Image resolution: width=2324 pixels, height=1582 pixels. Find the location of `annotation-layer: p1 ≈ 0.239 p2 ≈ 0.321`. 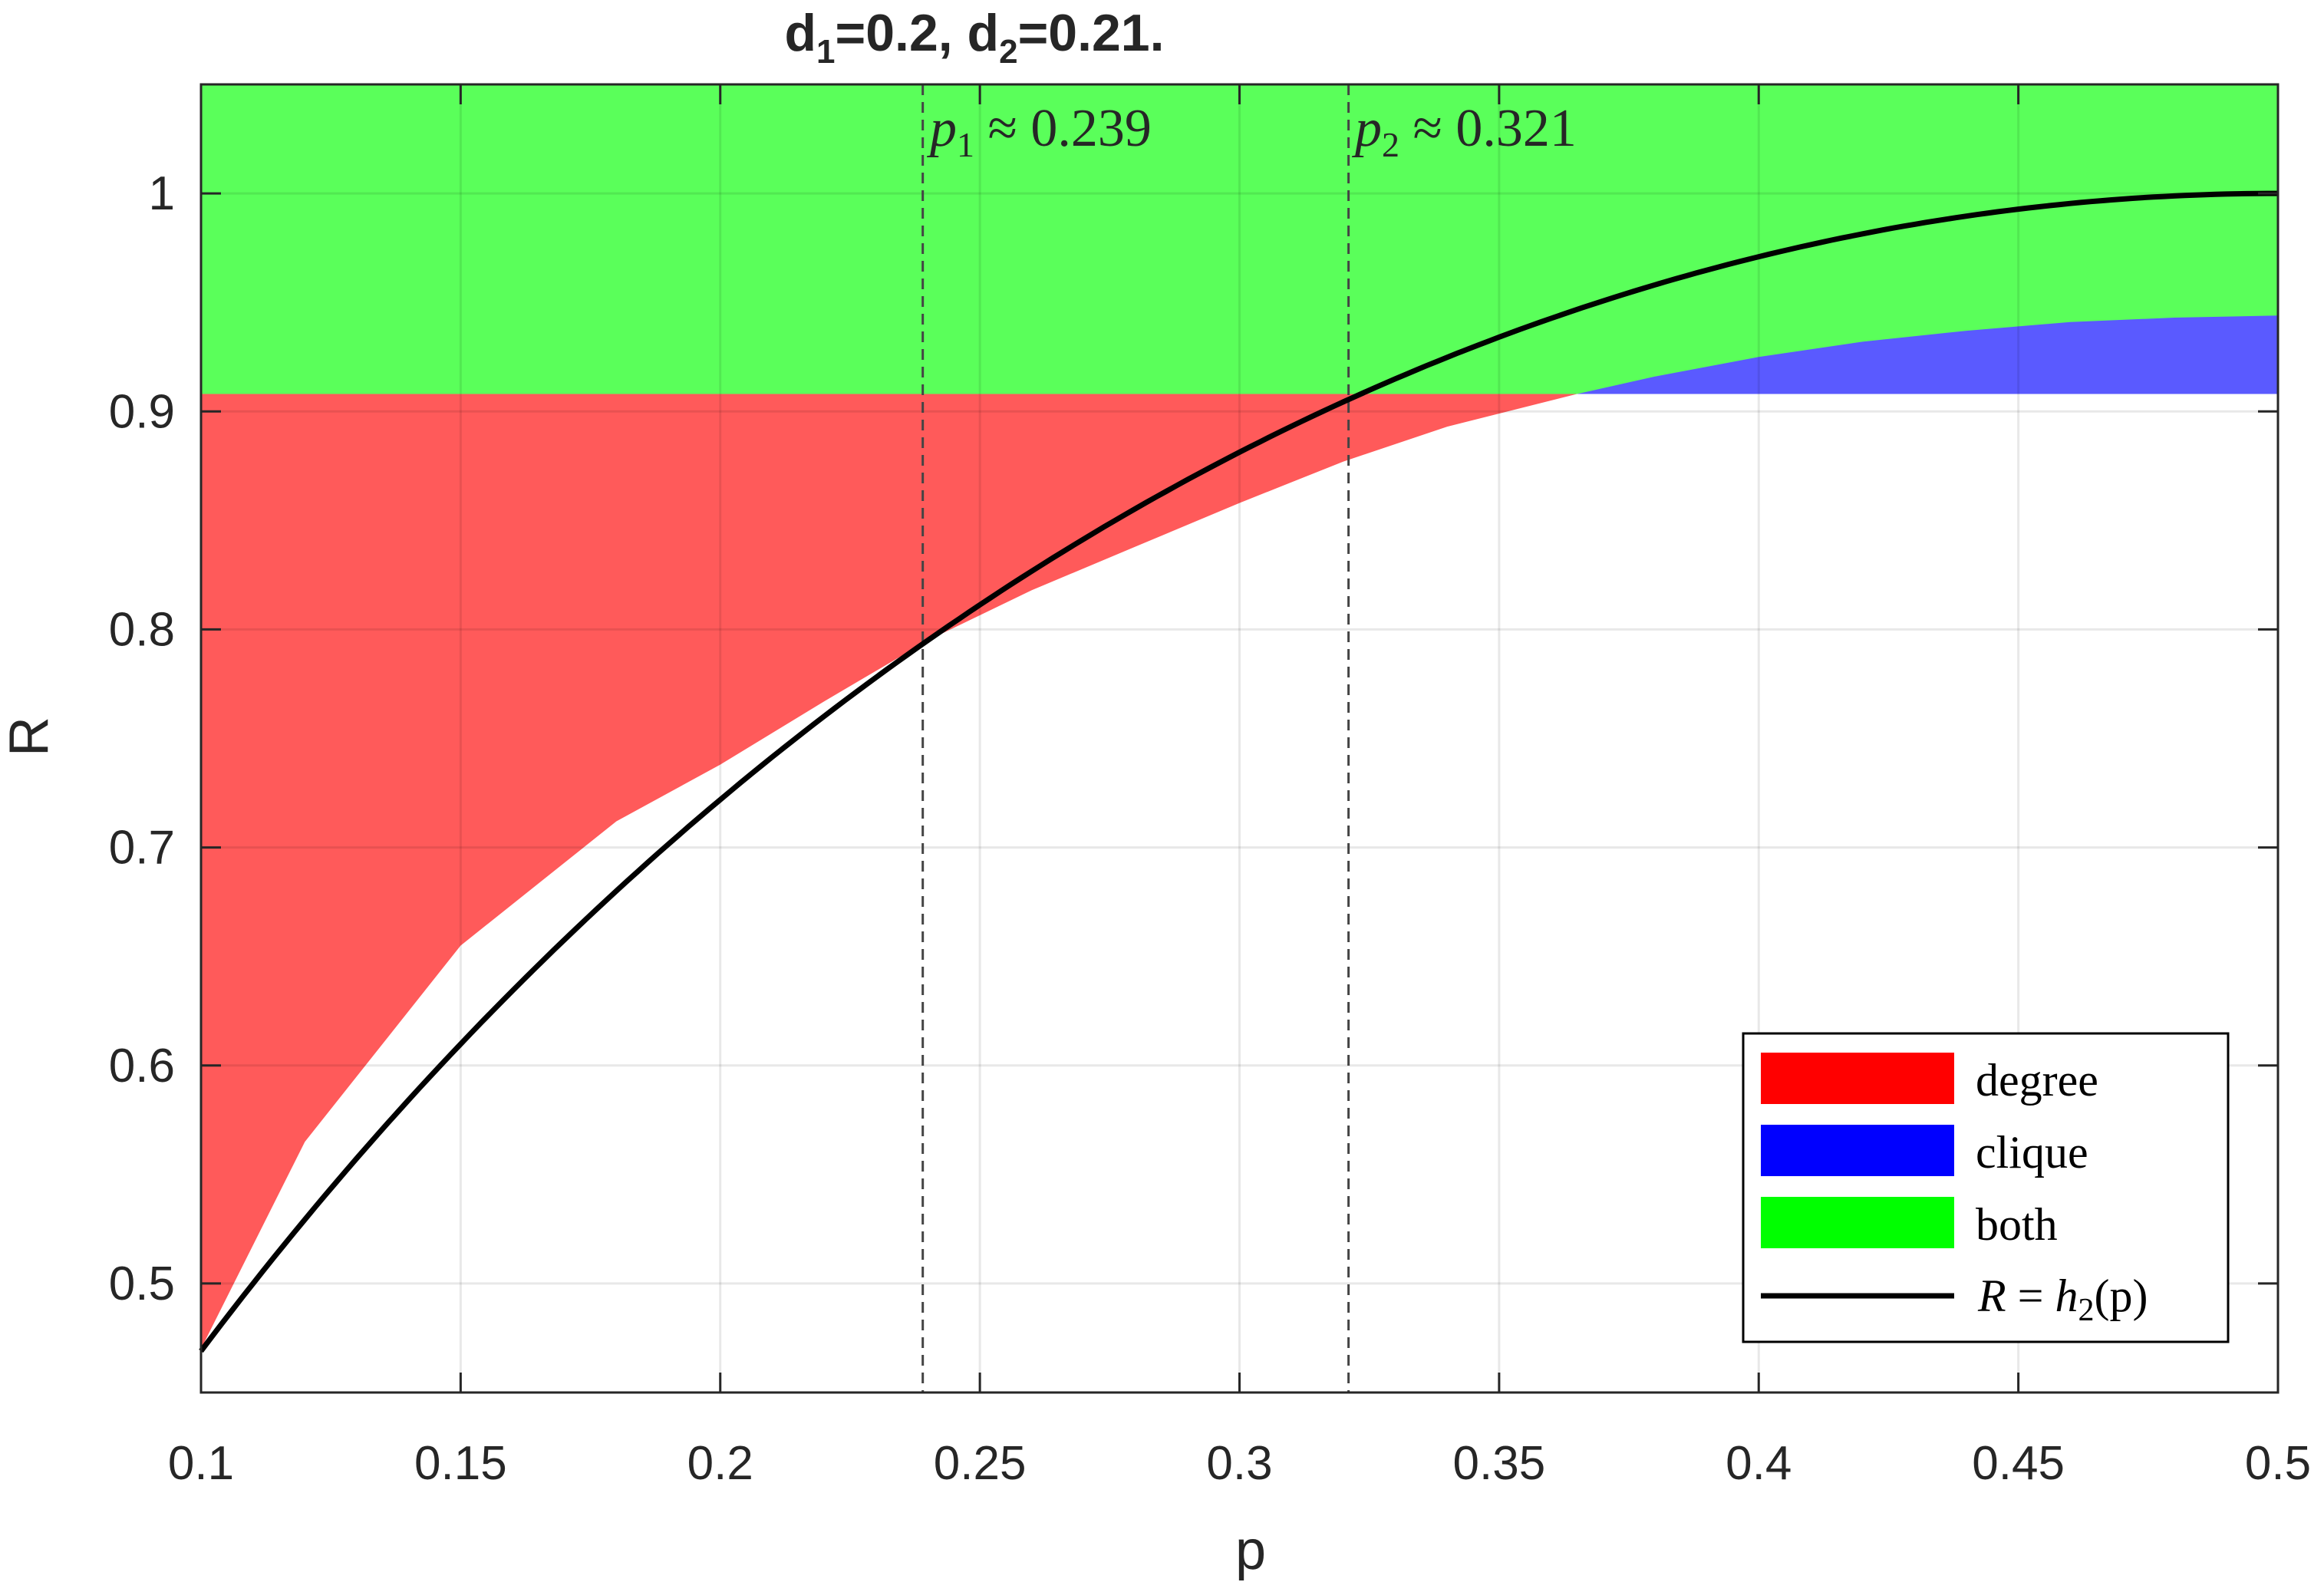

annotation-layer: p1 ≈ 0.239 p2 ≈ 0.321 is located at coordinates (1251, 131).